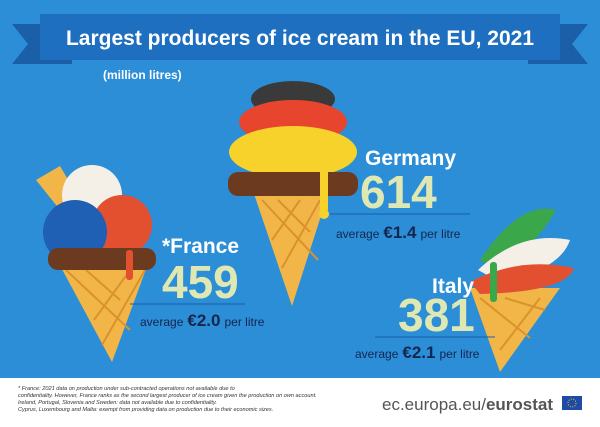 This screenshot has height=427, width=600. Describe the element at coordinates (453, 286) in the screenshot. I see `country-label: Italy` at that location.